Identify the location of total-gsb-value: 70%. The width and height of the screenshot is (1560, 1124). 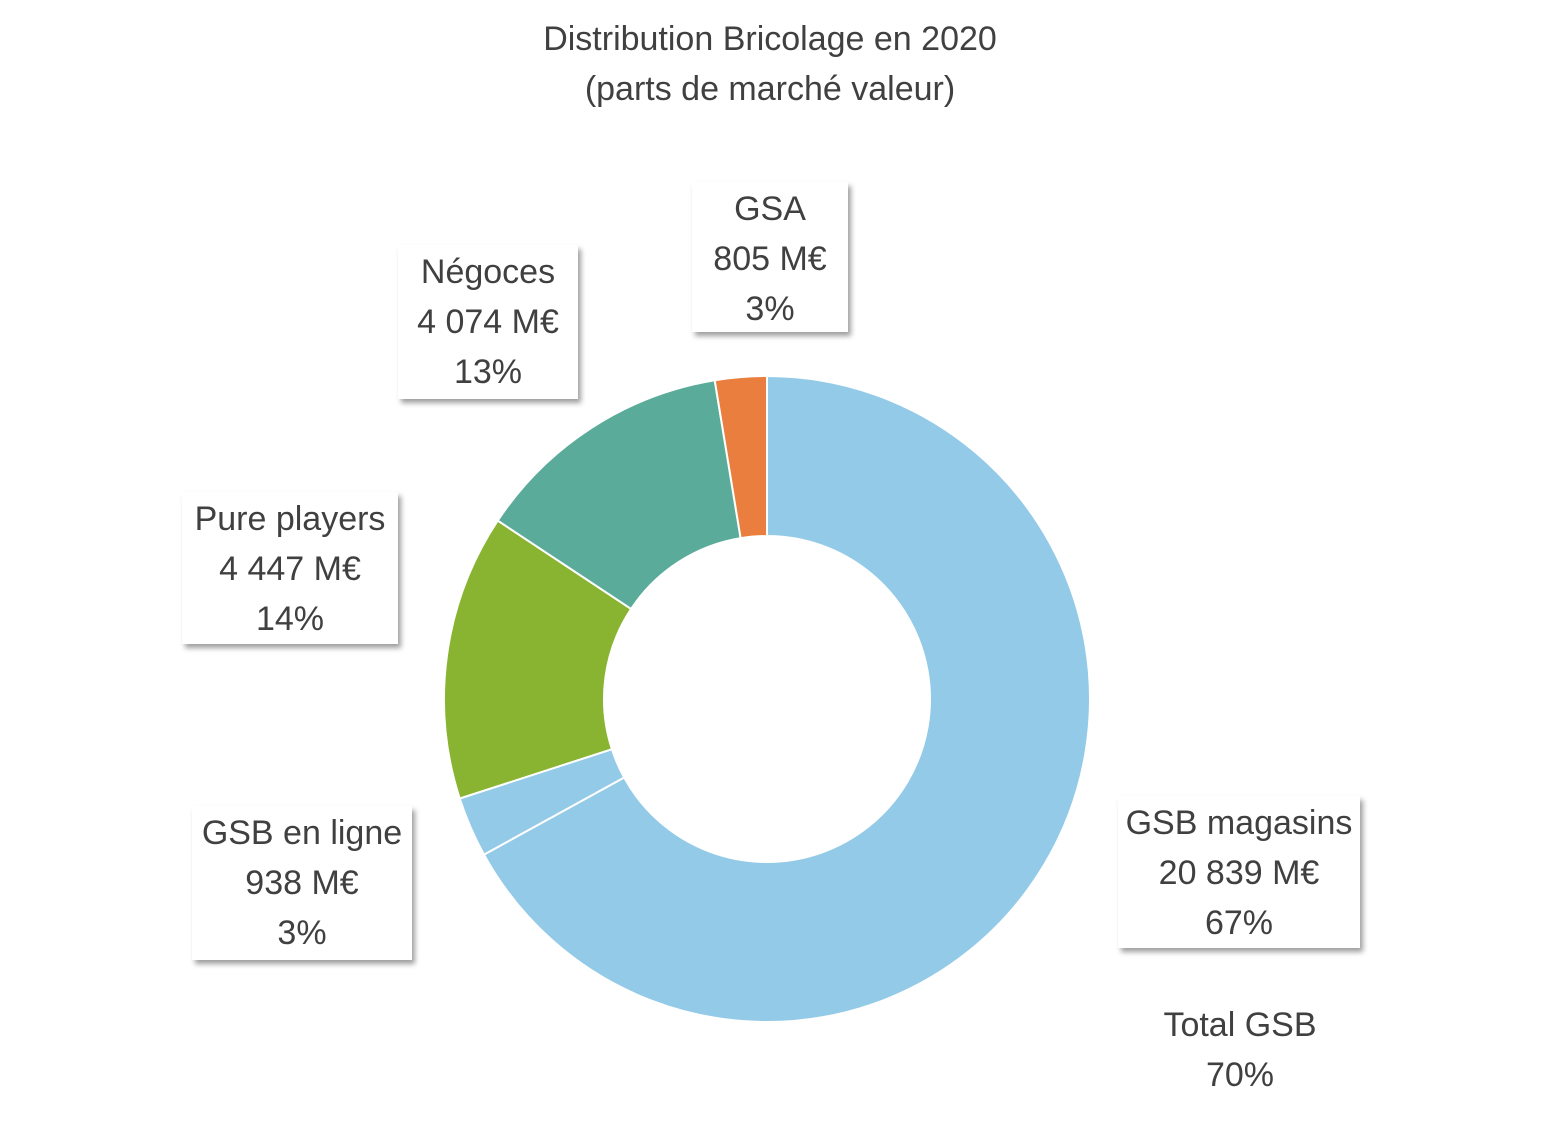
(1240, 1075).